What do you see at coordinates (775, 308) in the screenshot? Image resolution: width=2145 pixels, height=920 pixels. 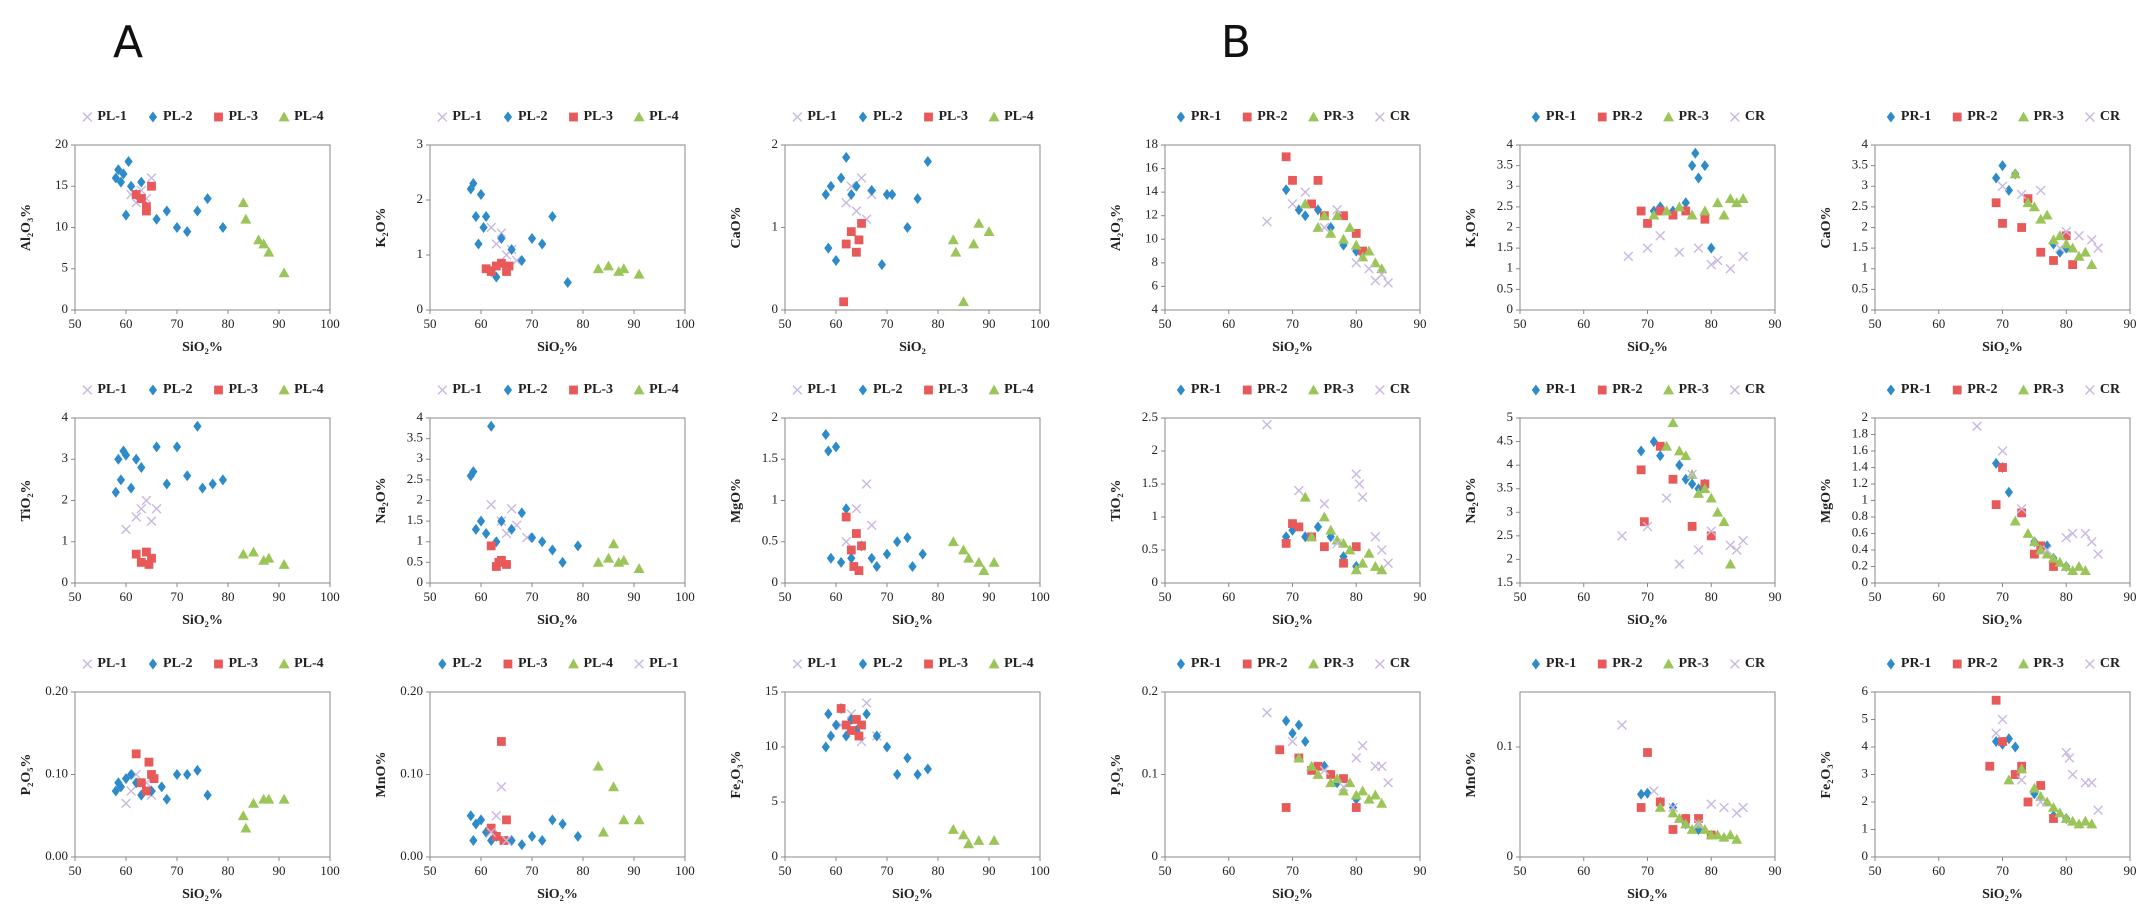 I see `y-tick-label: 0` at bounding box center [775, 308].